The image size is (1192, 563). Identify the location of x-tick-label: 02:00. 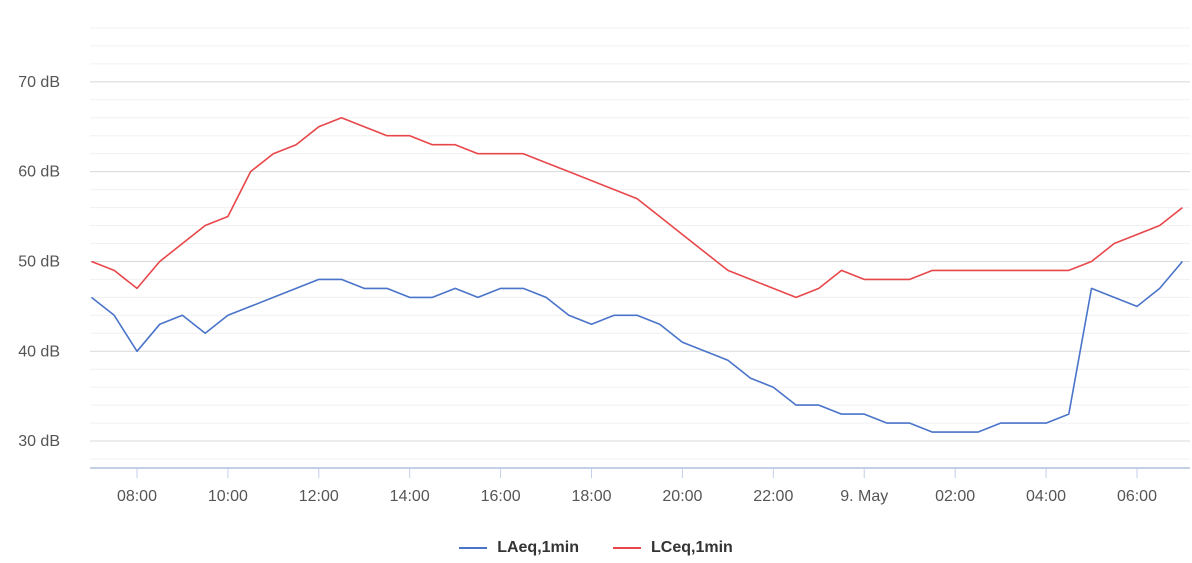
(955, 496).